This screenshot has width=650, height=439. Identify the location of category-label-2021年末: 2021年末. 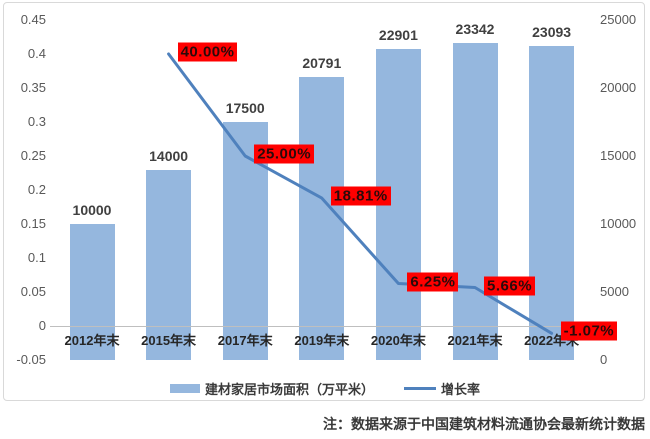
(475, 340).